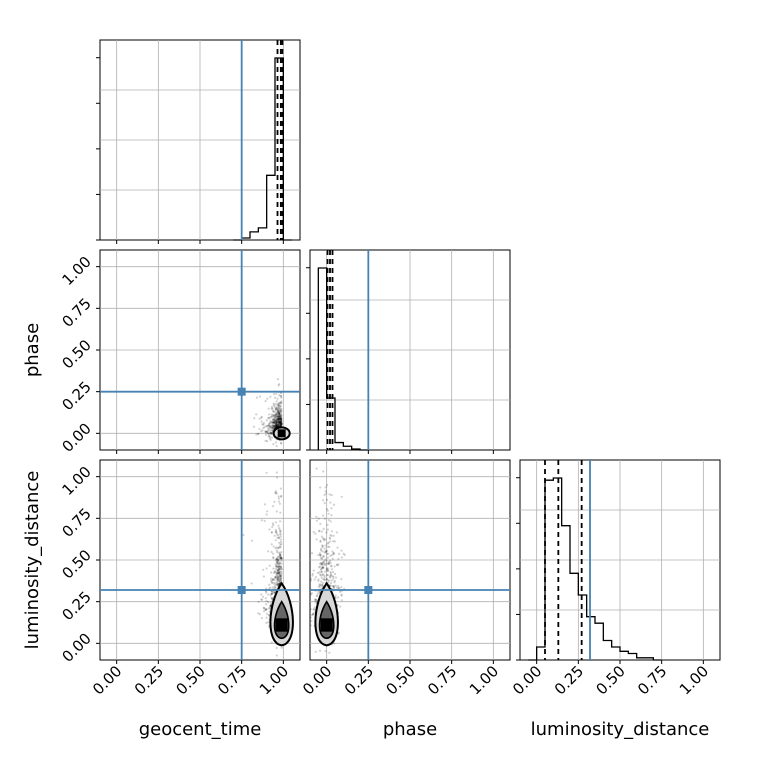  Describe the element at coordinates (595, 569) in the screenshot. I see `histogram-step-line` at that location.